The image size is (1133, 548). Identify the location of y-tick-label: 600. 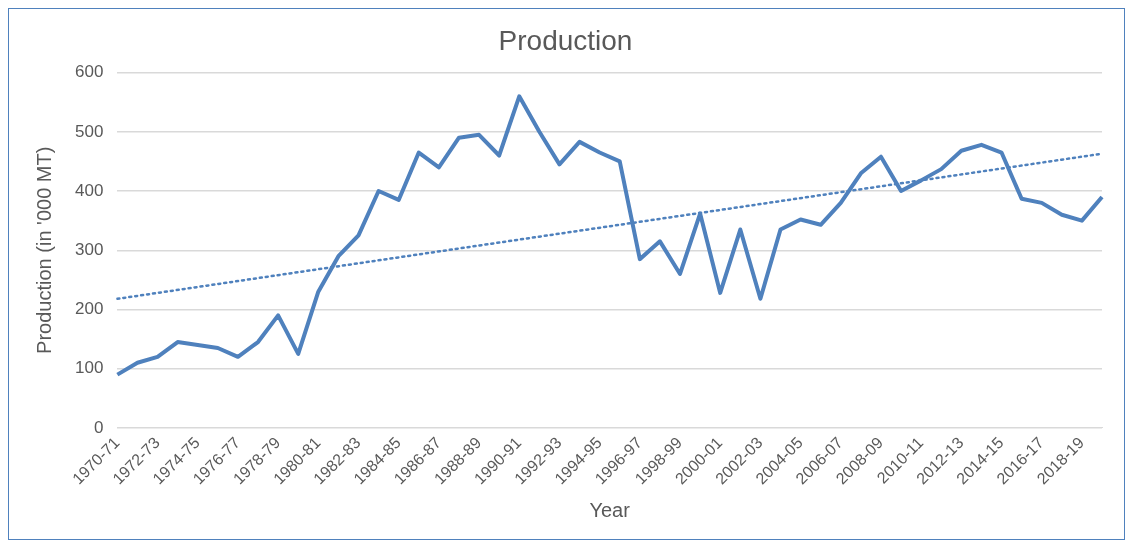
(89, 72).